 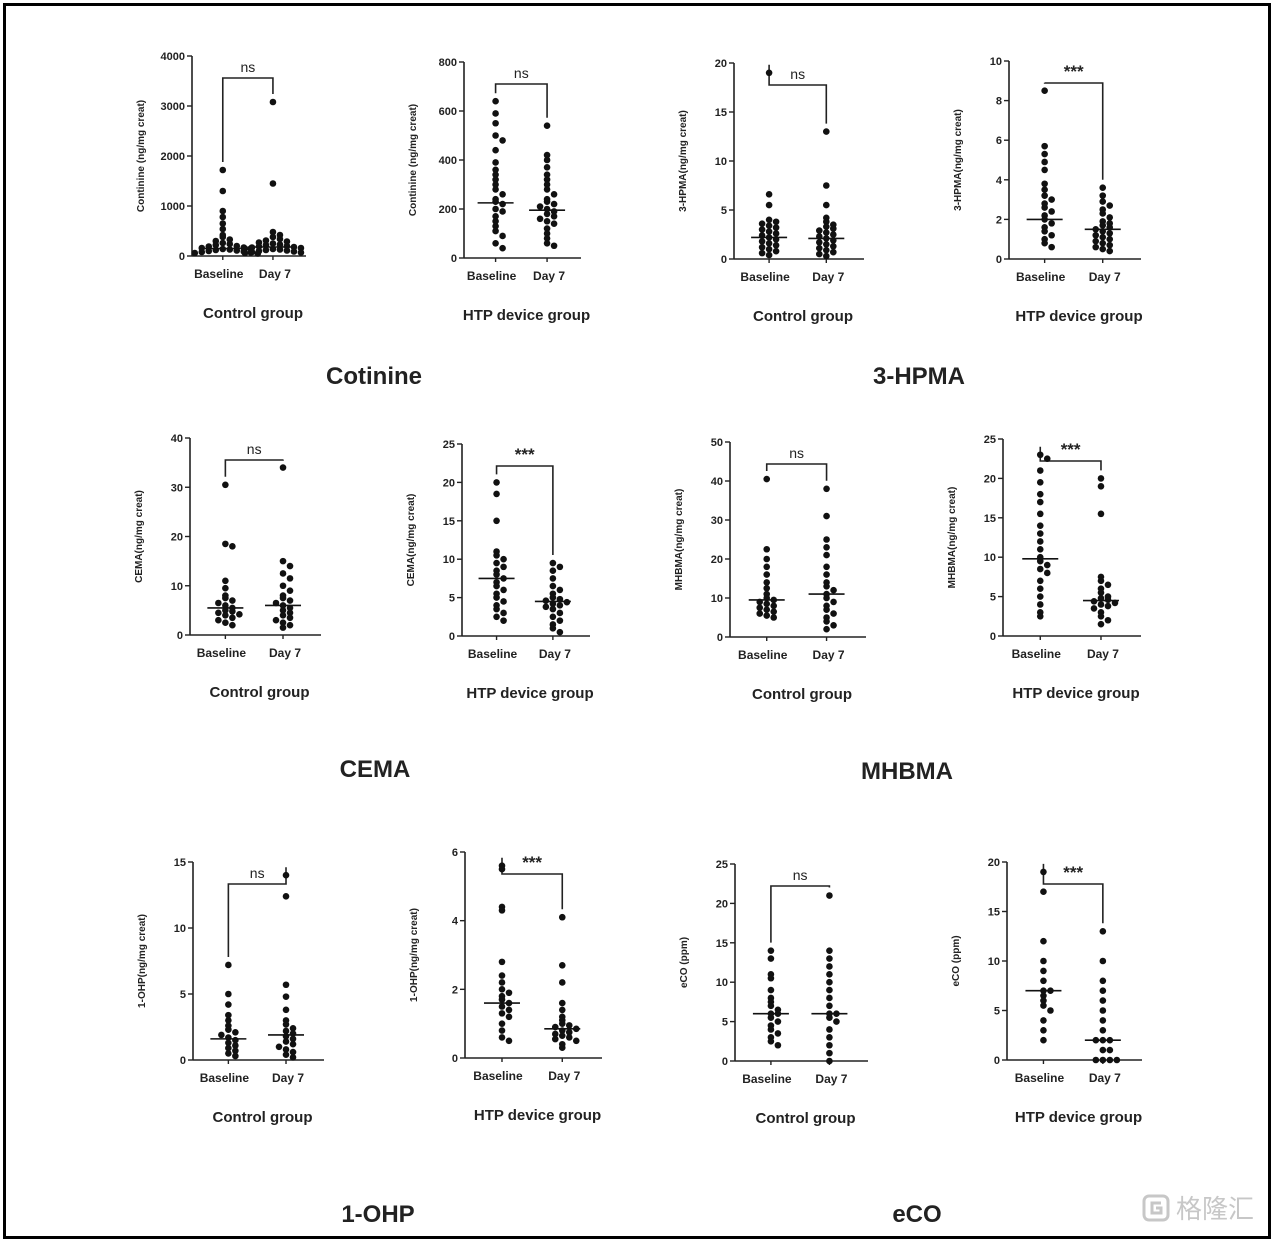 I want to click on y-tick-label: 50, so click(x=717, y=443).